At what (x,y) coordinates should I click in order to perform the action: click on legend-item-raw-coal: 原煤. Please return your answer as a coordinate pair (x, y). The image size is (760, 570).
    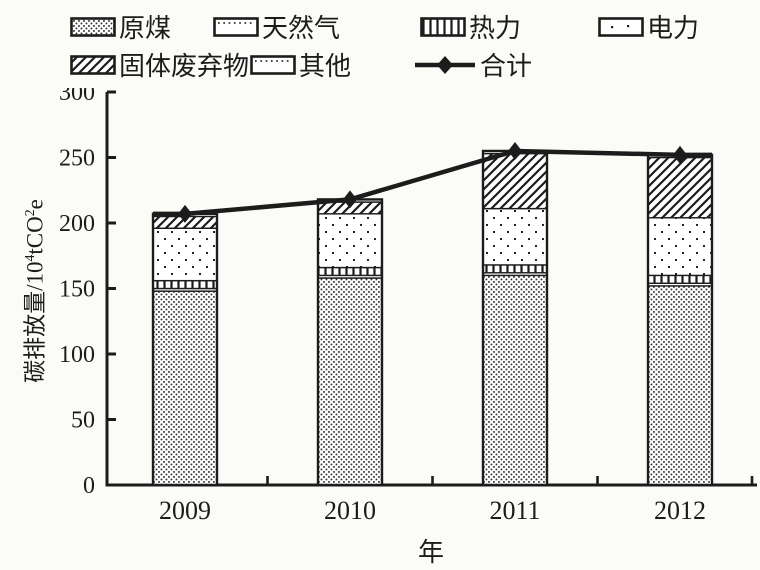
    Looking at the image, I should click on (120, 26).